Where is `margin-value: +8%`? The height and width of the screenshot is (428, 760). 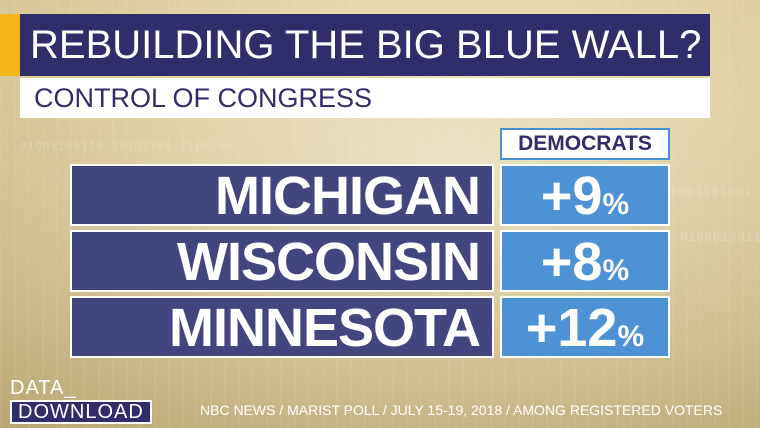
margin-value: +8% is located at coordinates (585, 261).